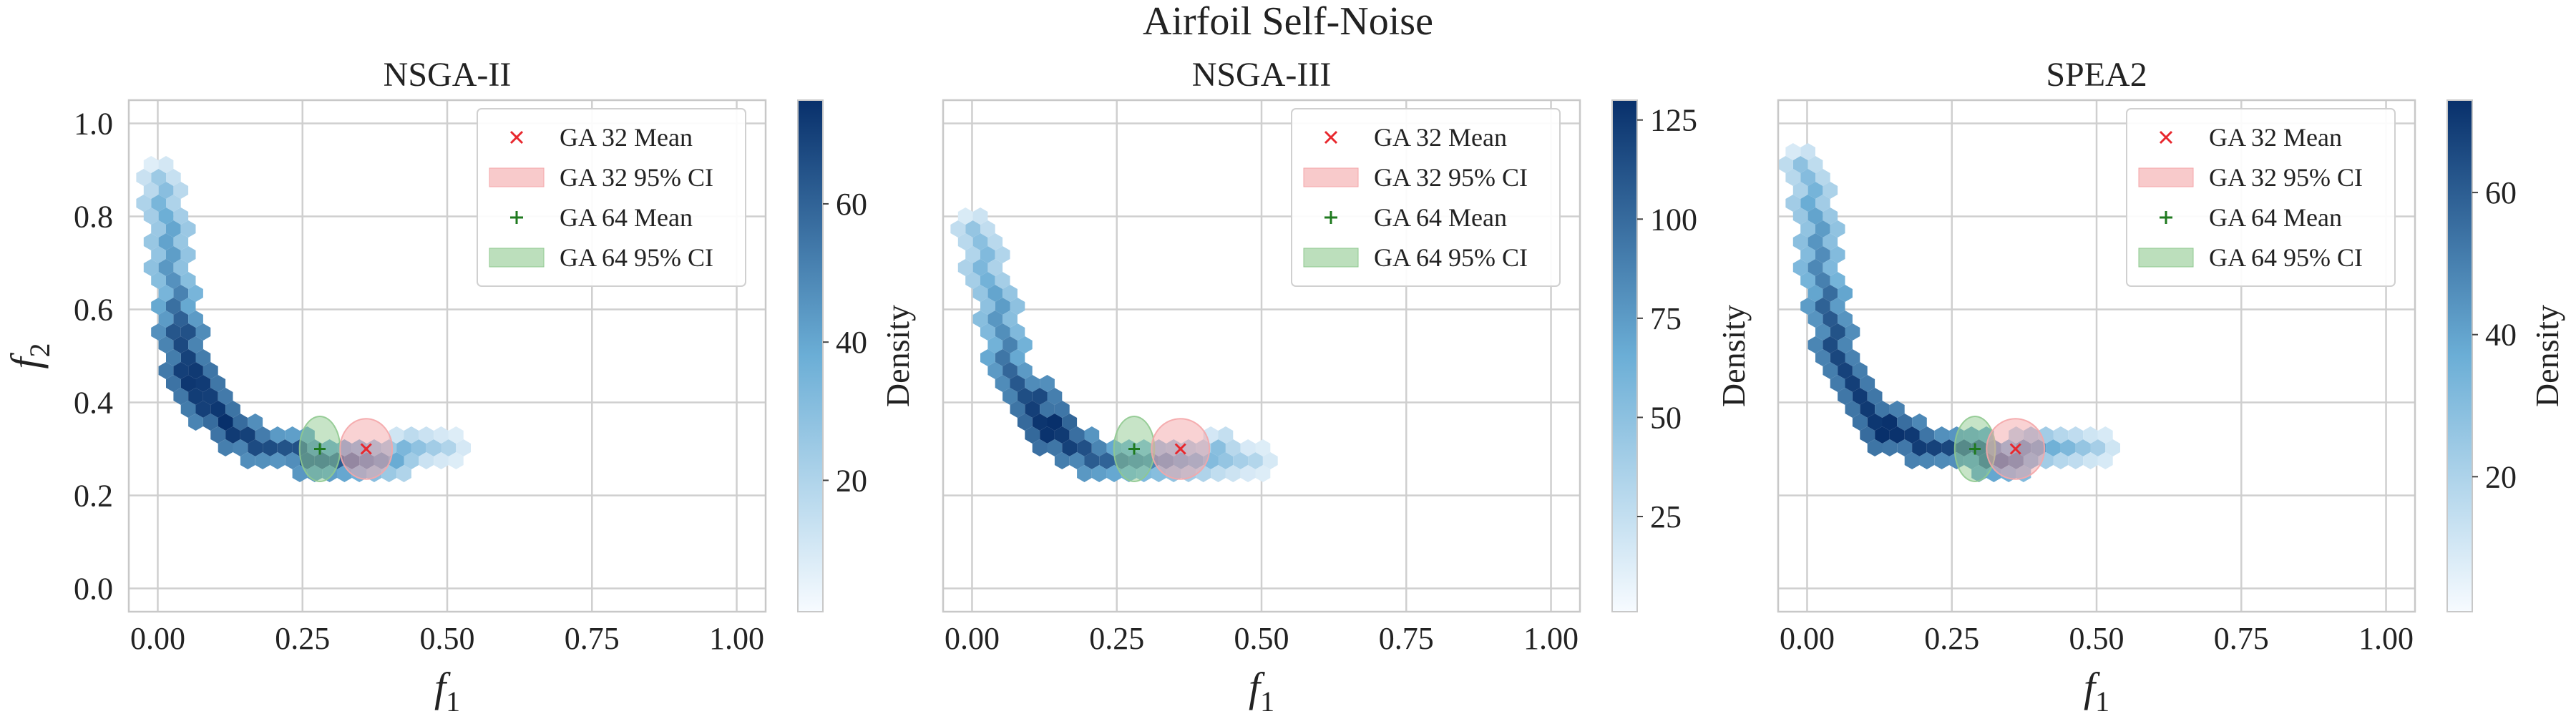 The width and height of the screenshot is (2576, 719). Describe the element at coordinates (366, 449) in the screenshot. I see `ga32-mean-marker` at that location.